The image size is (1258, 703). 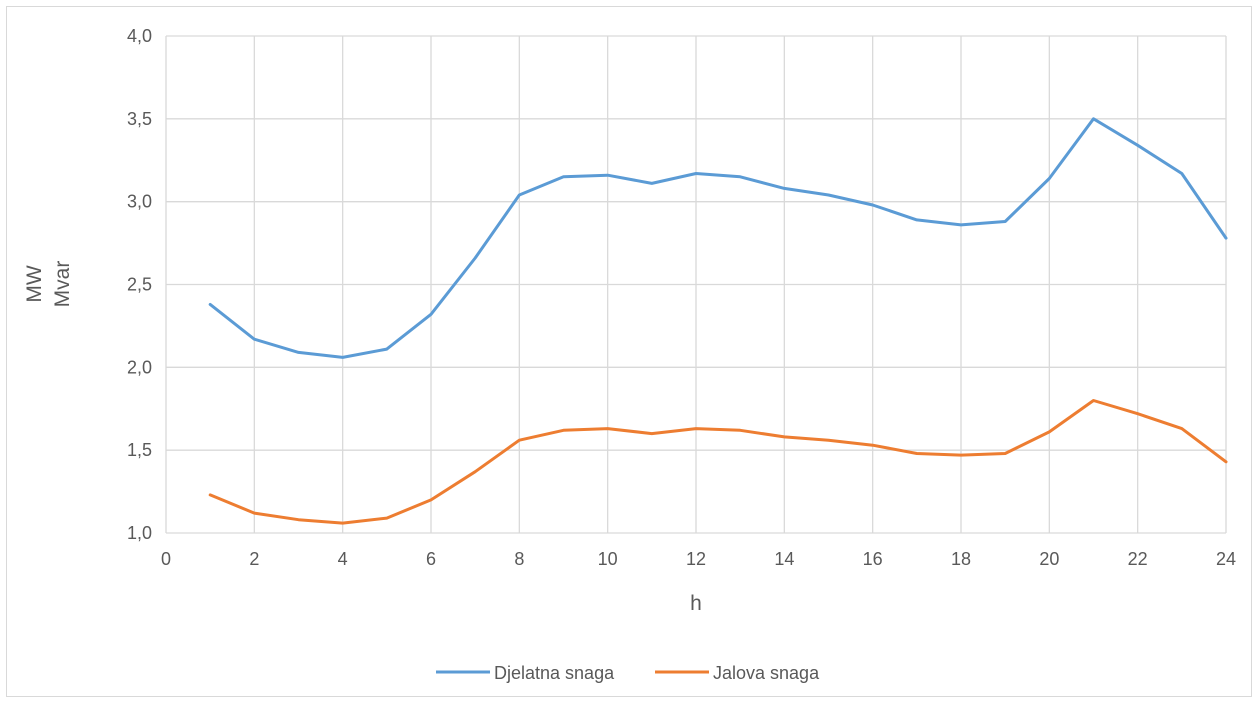 What do you see at coordinates (431, 559) in the screenshot?
I see `x-tick-label: 6` at bounding box center [431, 559].